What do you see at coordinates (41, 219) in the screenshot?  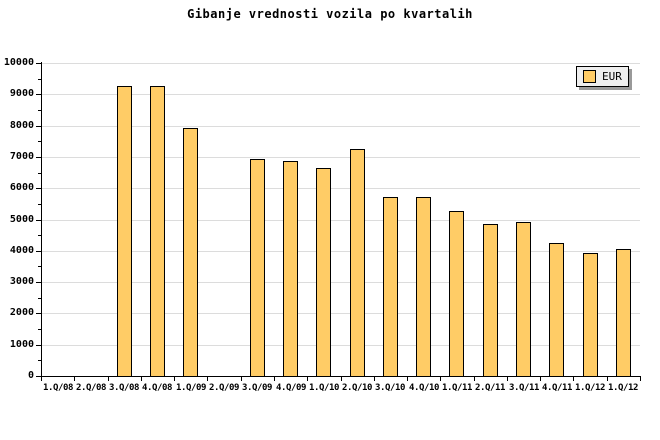 I see `y-axis` at bounding box center [41, 219].